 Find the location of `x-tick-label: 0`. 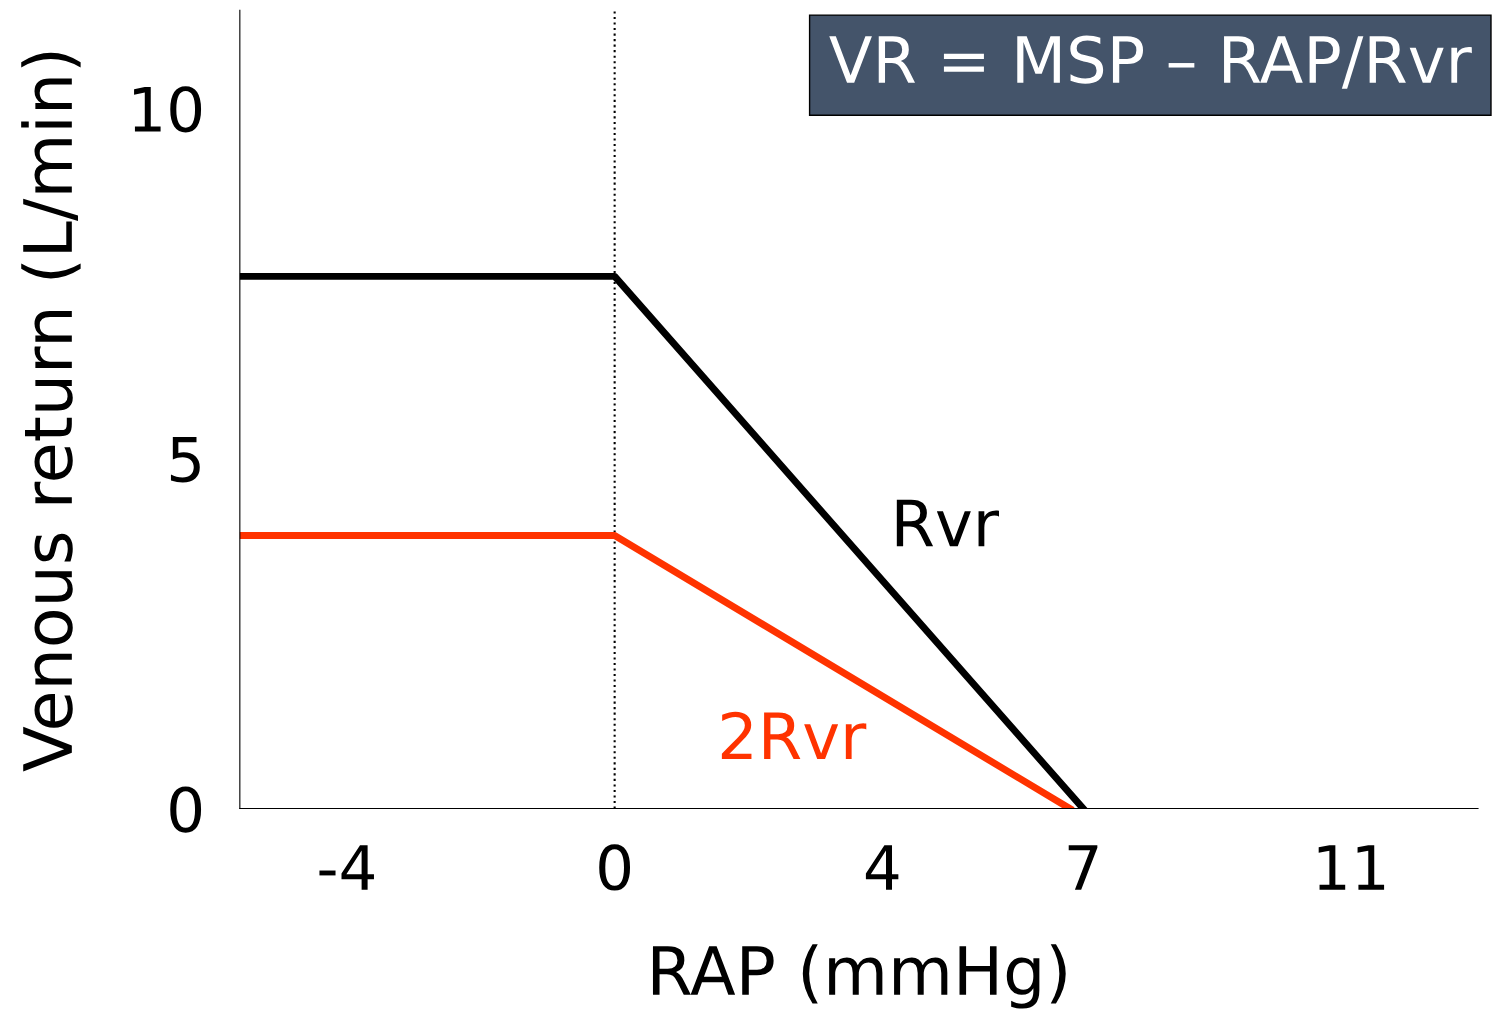

x-tick-label: 0 is located at coordinates (615, 867).